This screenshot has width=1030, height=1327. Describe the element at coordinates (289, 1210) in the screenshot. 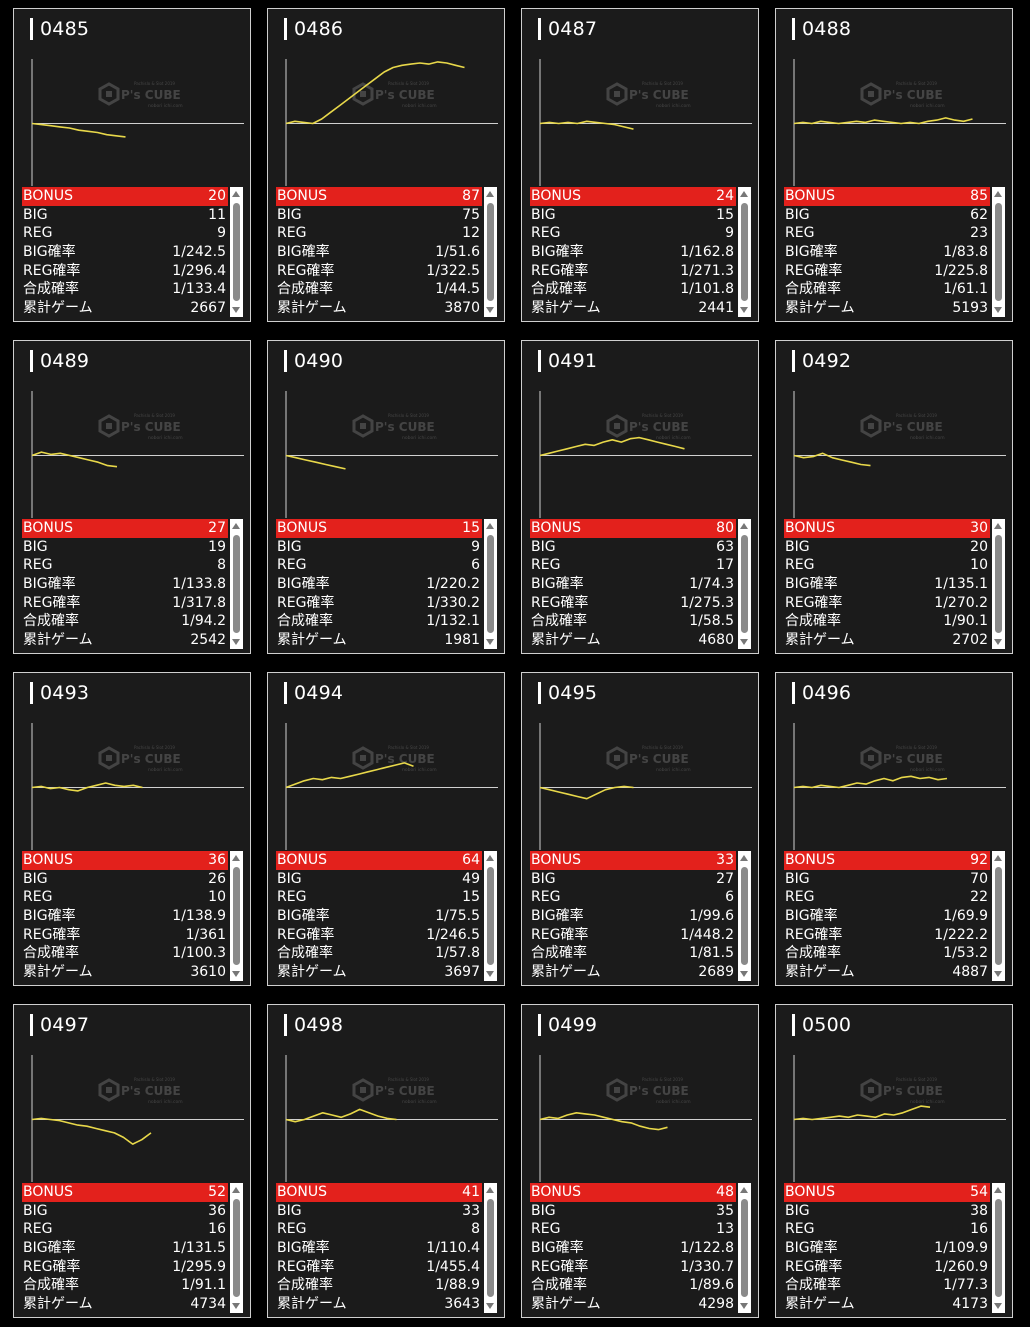

I see `stat-label: BIG` at that location.